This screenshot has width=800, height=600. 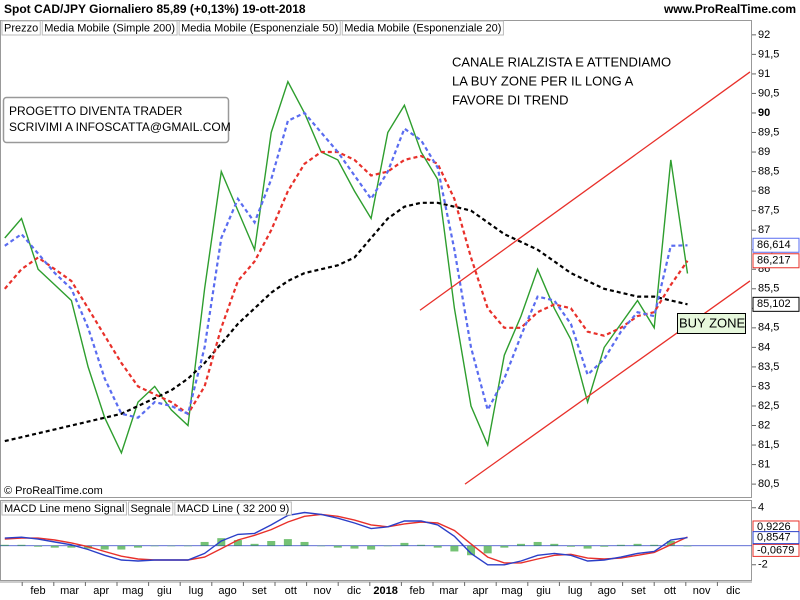 I want to click on legend-entry: Media Mobile (Simple 200), so click(x=109, y=28).